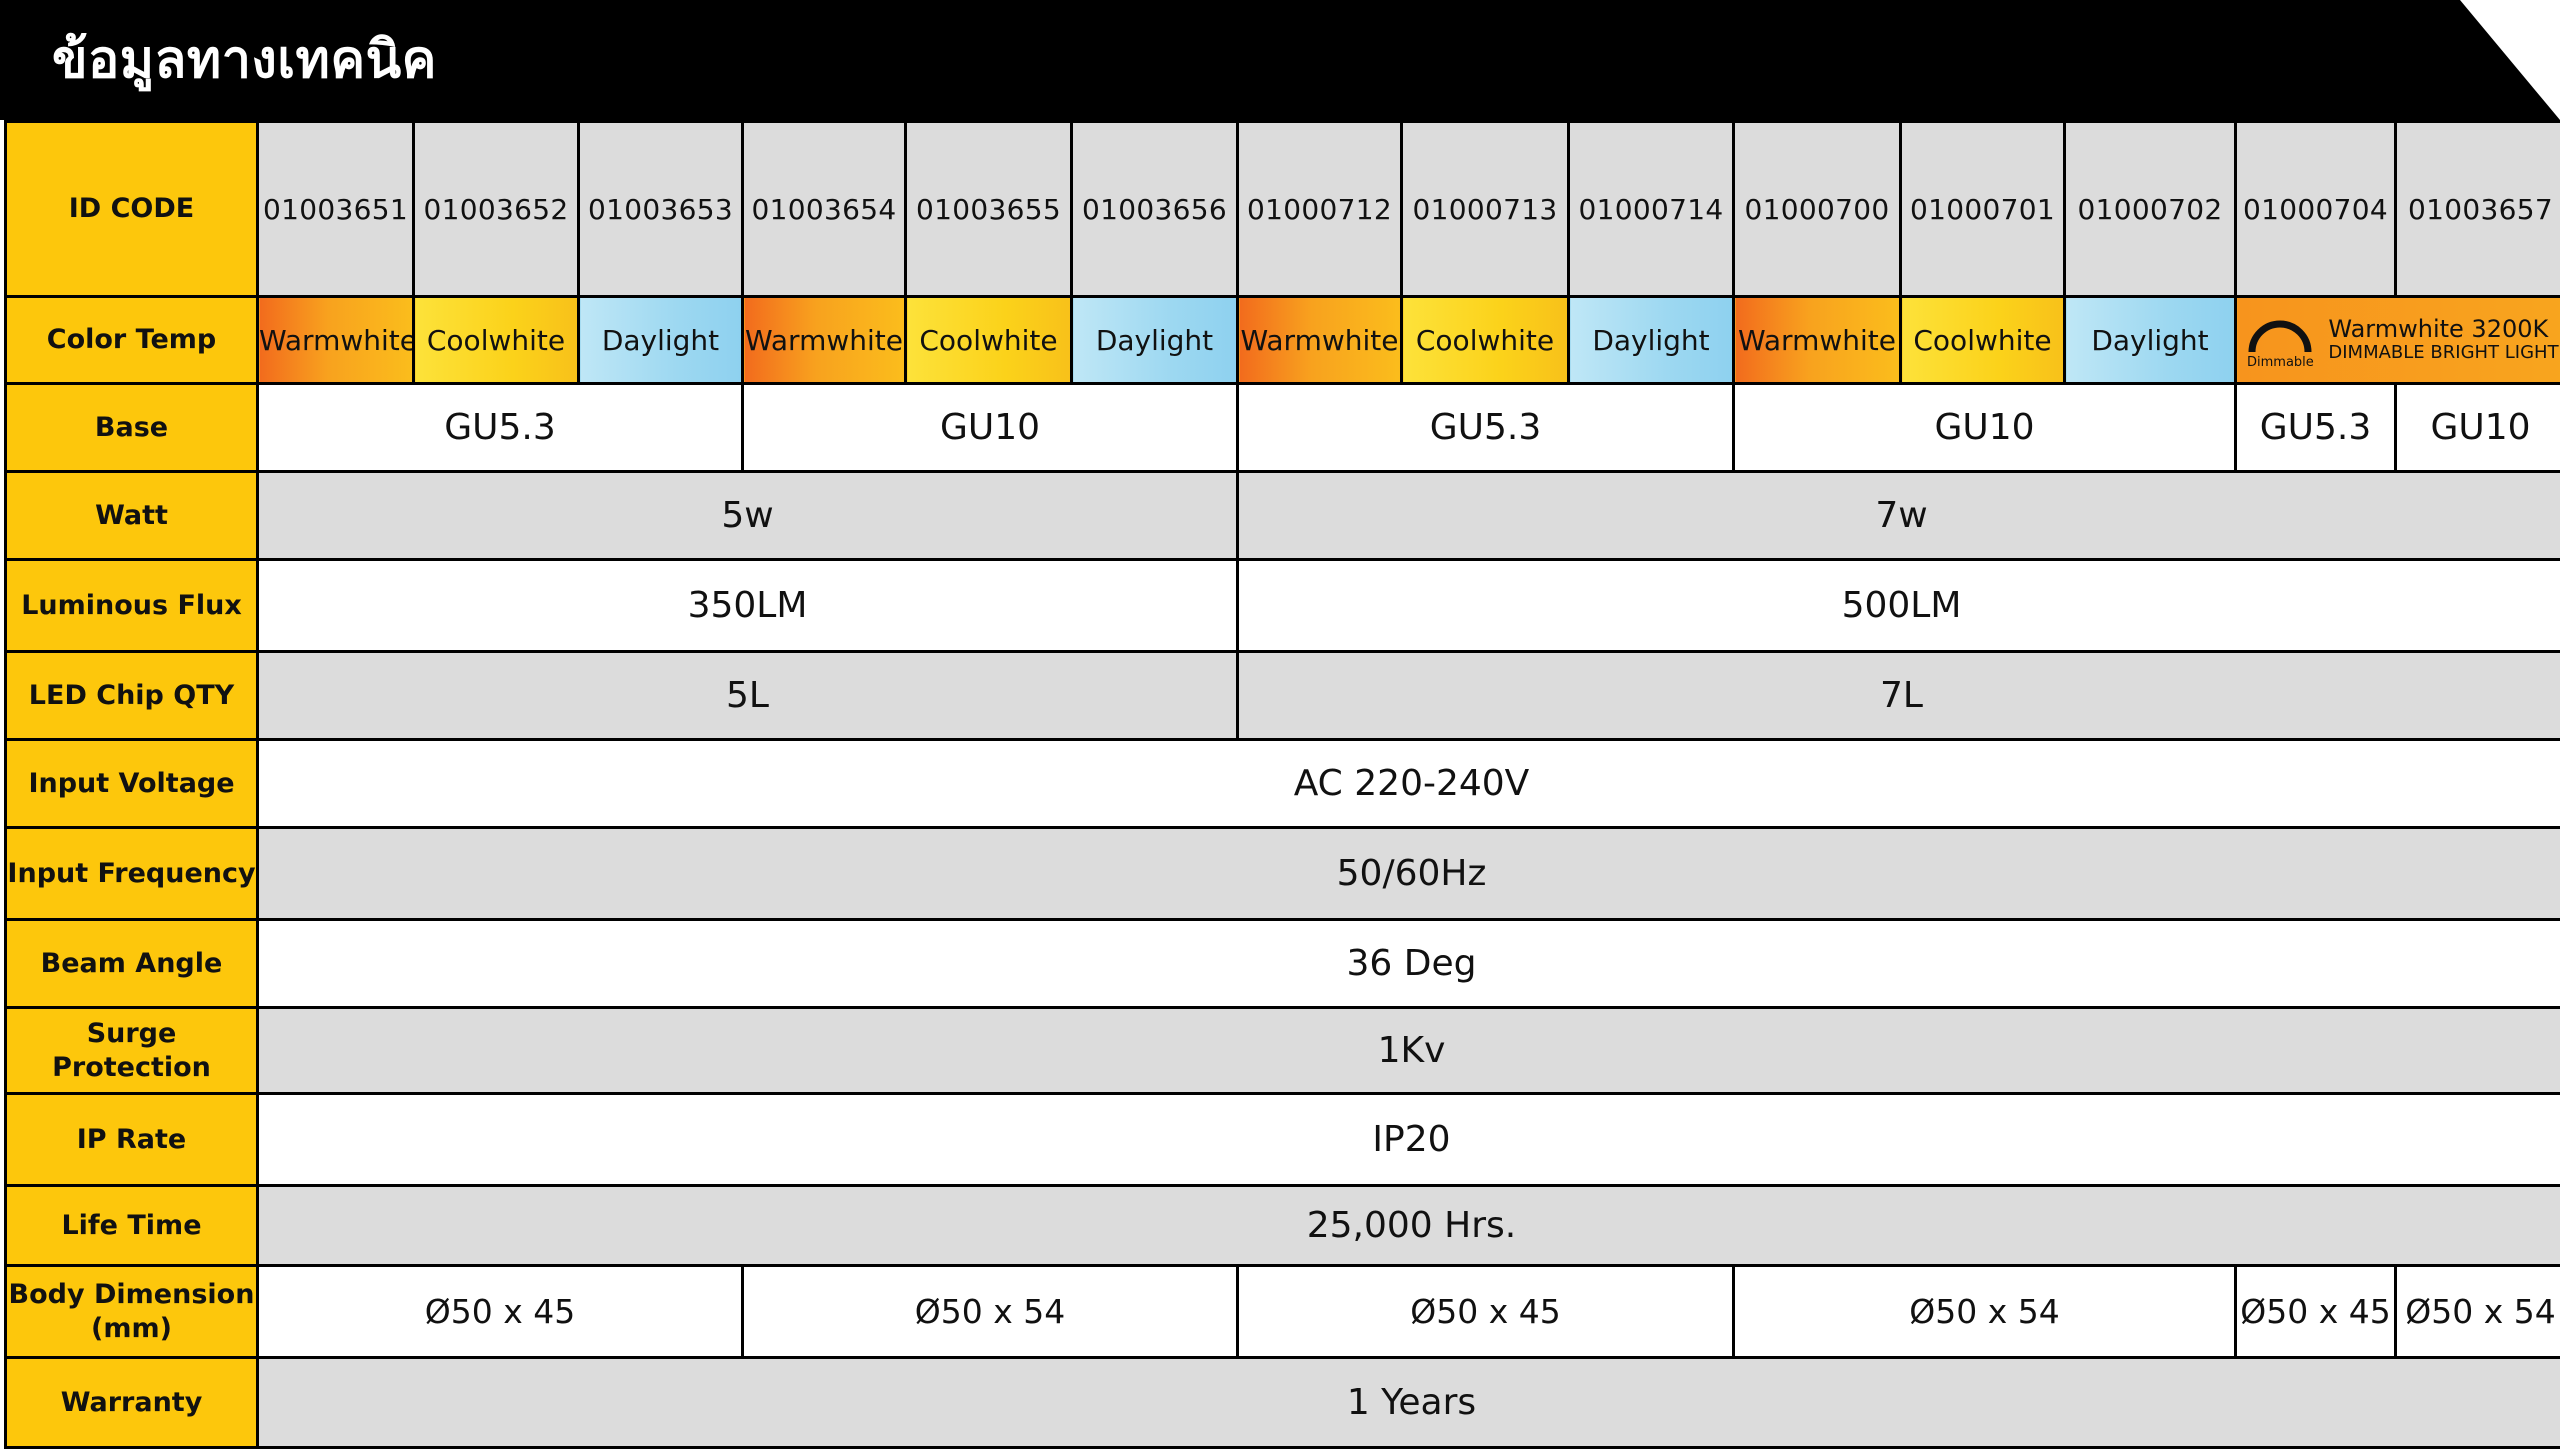 The height and width of the screenshot is (1449, 2560). I want to click on row-ip-rate: IP Rate IP20, so click(1283, 1140).